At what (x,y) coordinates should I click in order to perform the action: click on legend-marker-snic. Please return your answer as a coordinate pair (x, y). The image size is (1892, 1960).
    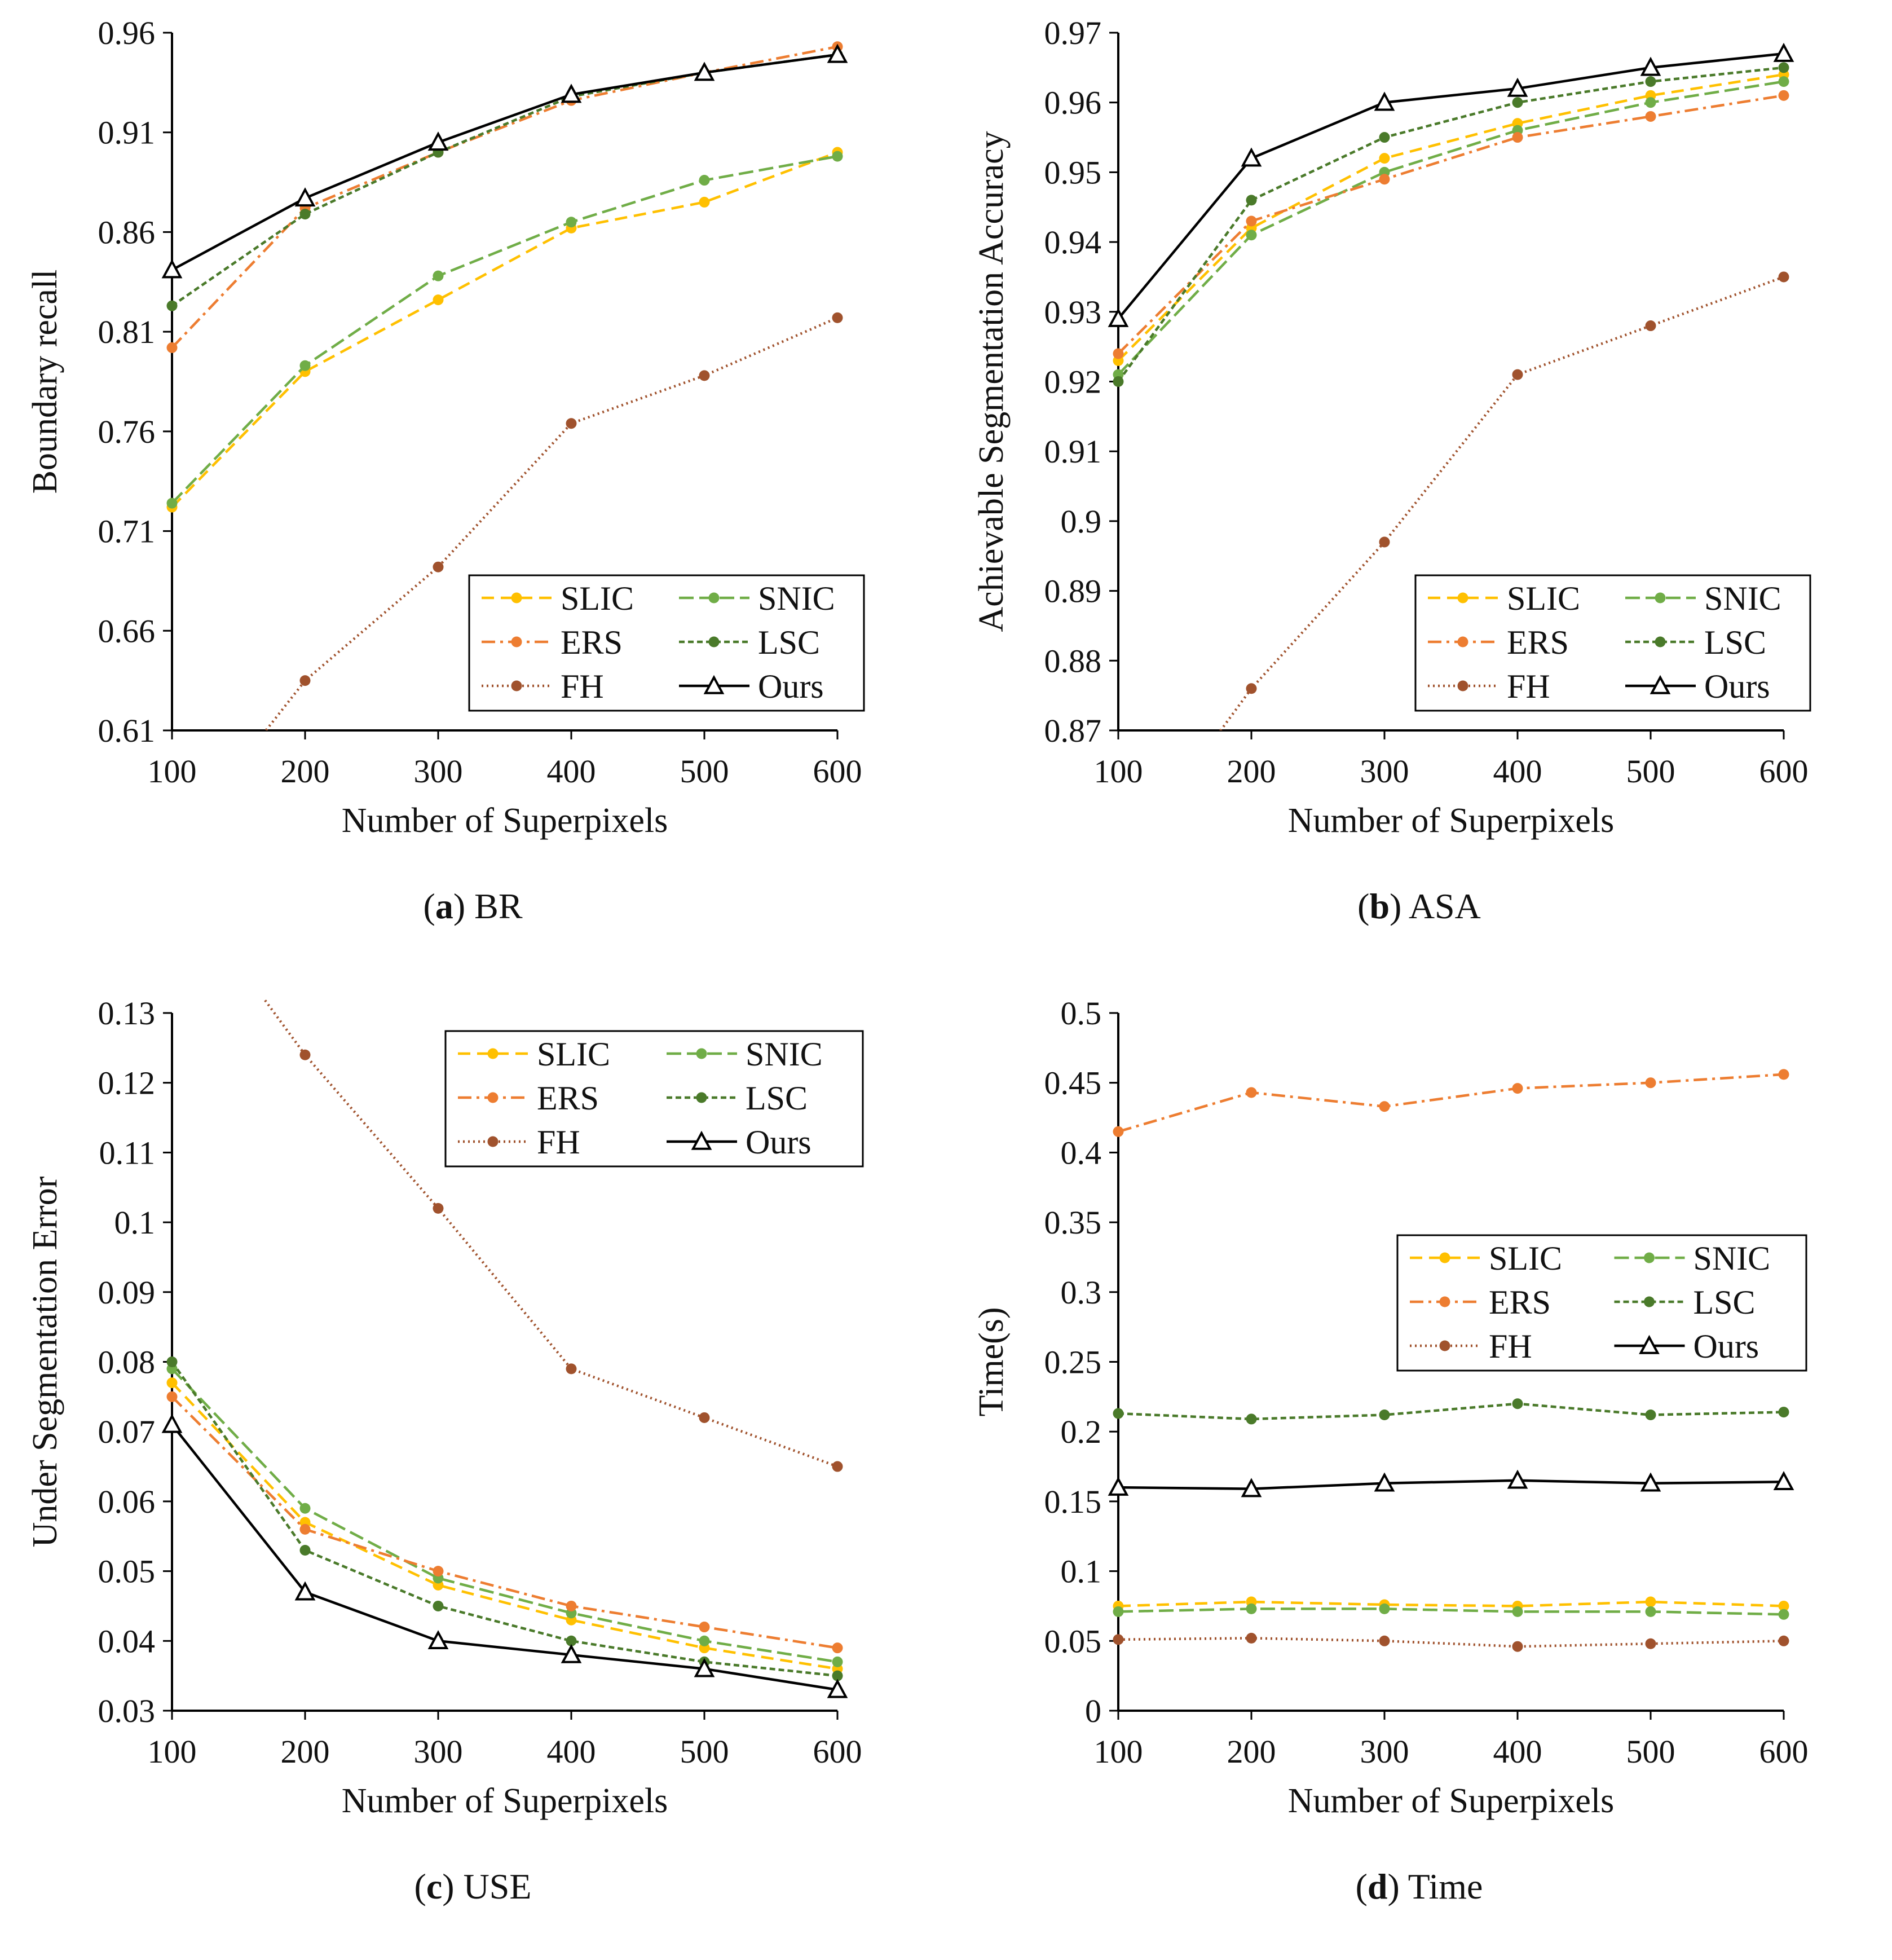
    Looking at the image, I should click on (714, 598).